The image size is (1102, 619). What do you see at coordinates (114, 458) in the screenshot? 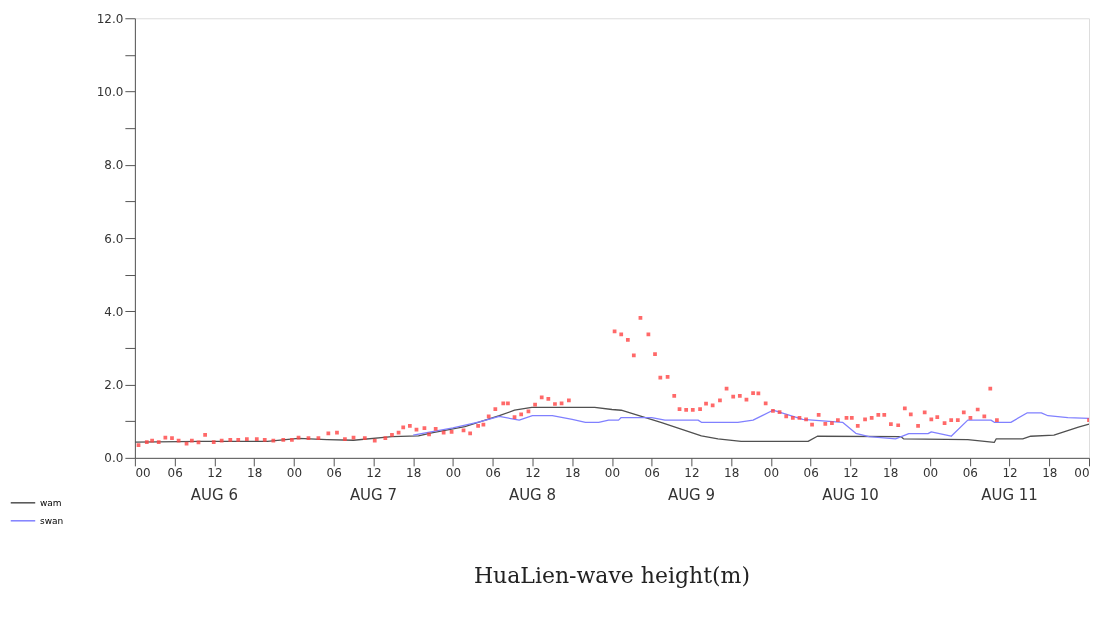
I see `y-tick-label: 0.0` at bounding box center [114, 458].